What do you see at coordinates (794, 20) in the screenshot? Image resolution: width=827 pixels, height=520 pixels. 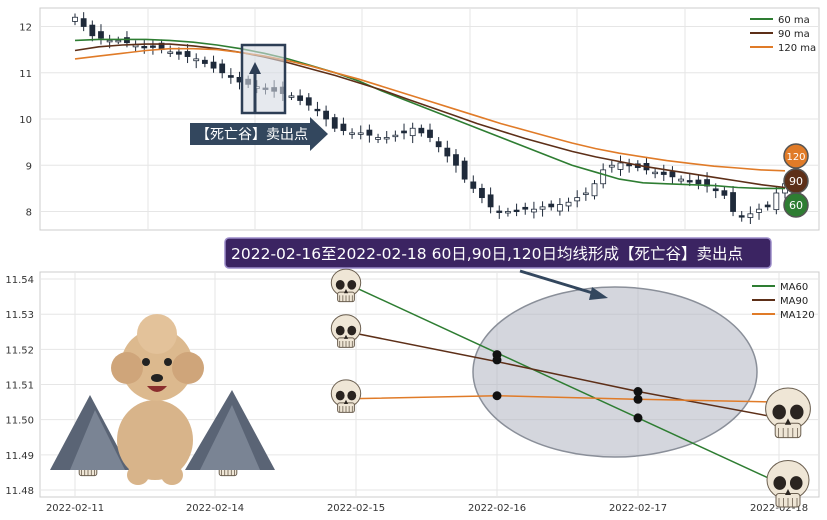 I see `legend-label-ma60: 60 ma` at bounding box center [794, 20].